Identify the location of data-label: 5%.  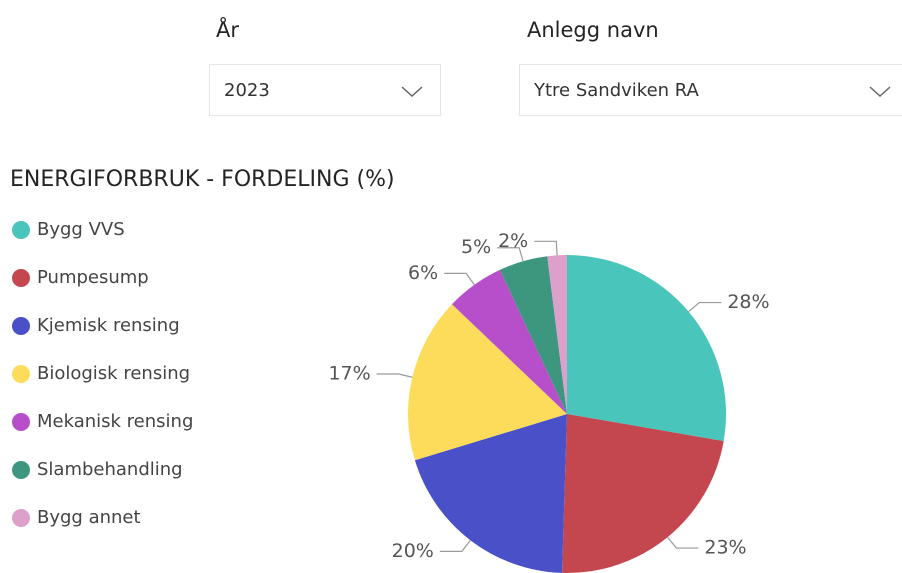
(476, 247).